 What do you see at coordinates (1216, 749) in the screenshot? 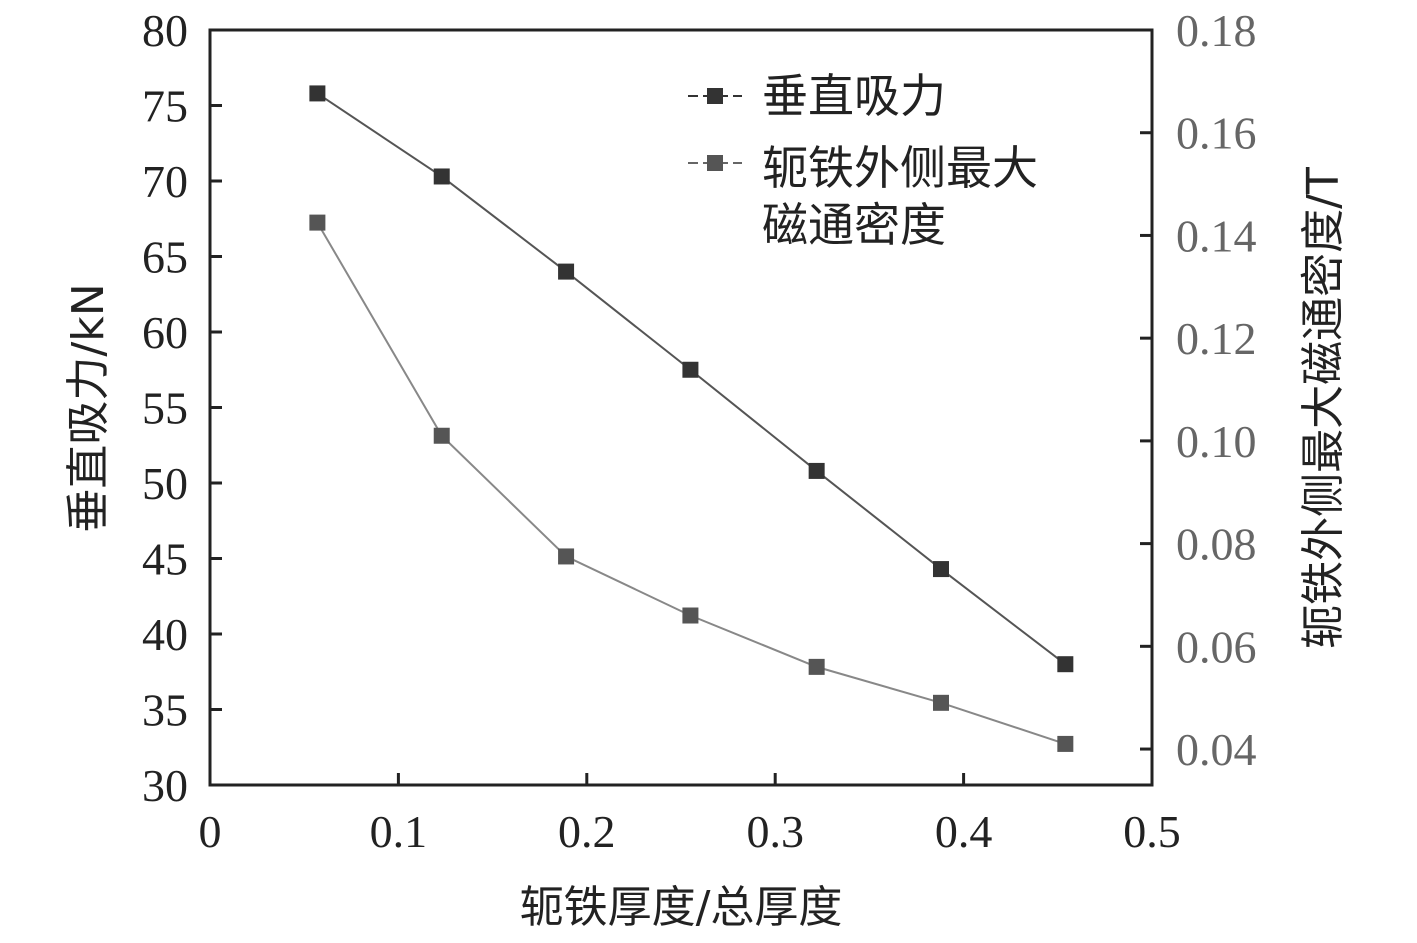
I see `y-right-tick-label-0: 0.04` at bounding box center [1216, 749].